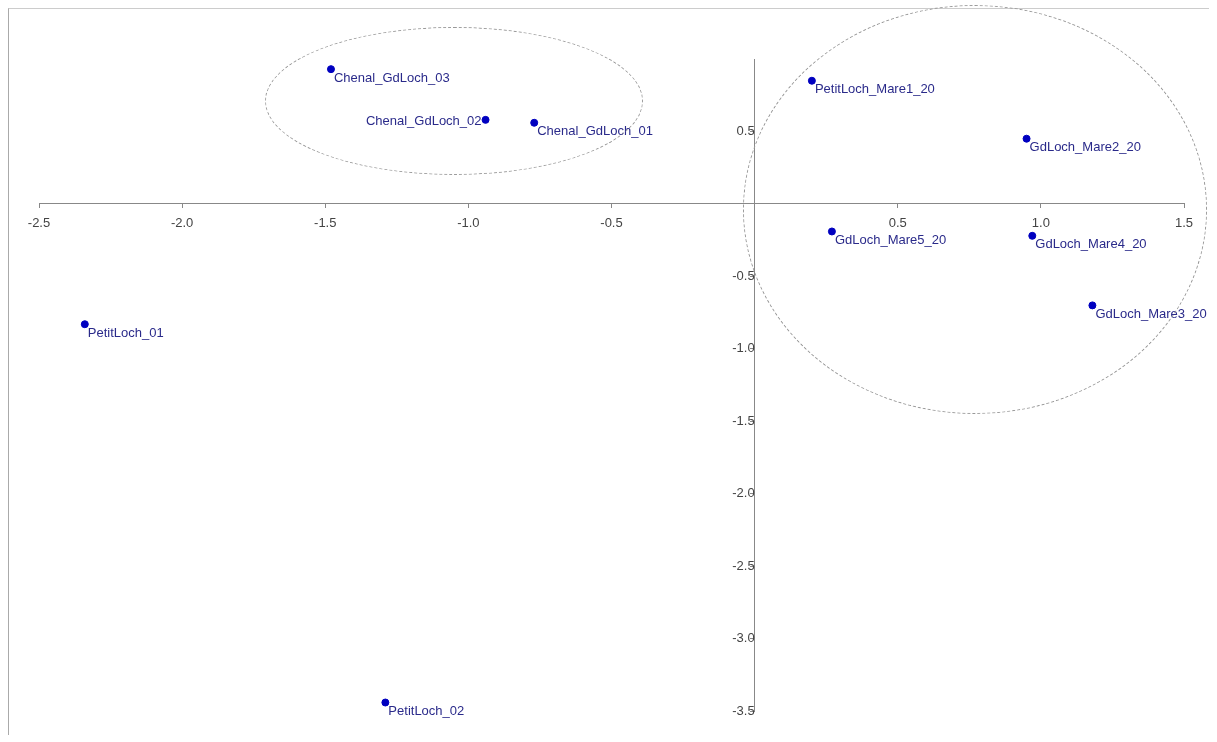 The height and width of the screenshot is (742, 1217). I want to click on x-tick-label: -0.5, so click(611, 223).